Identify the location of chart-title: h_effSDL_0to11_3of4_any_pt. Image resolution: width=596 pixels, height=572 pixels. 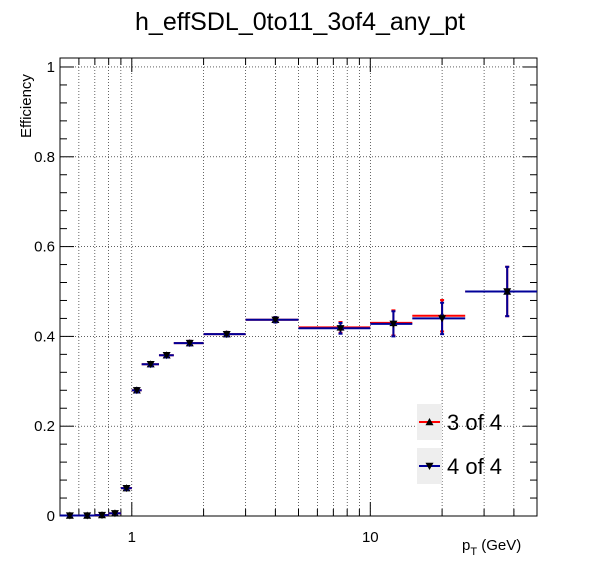
(300, 22).